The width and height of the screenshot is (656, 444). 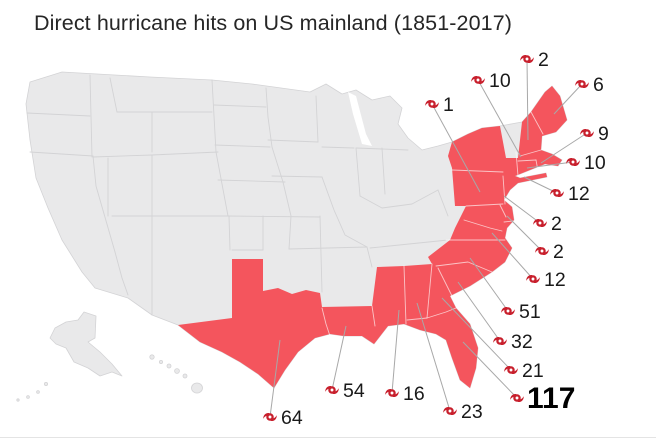 What do you see at coordinates (564, 148) in the screenshot?
I see `leader-line-rhode-island` at bounding box center [564, 148].